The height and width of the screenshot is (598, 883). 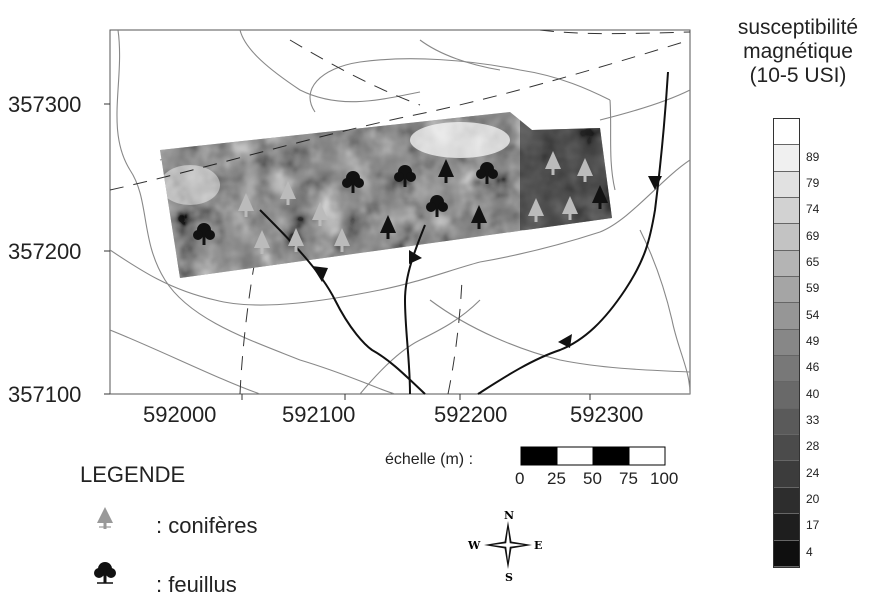 I want to click on conifer-icon, so click(x=105, y=518).